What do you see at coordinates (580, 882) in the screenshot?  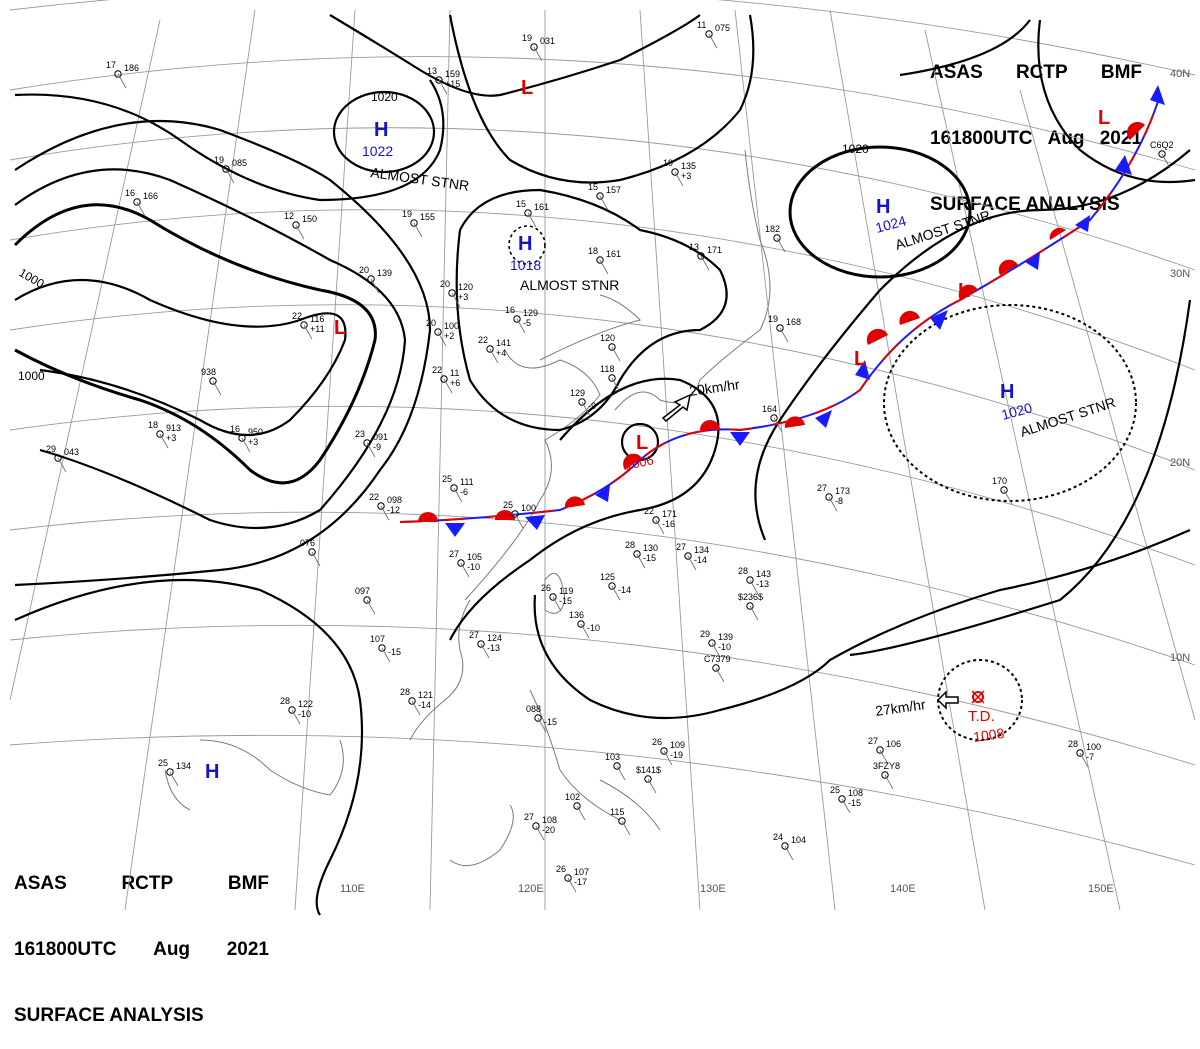 I see `station-tendency: -17` at bounding box center [580, 882].